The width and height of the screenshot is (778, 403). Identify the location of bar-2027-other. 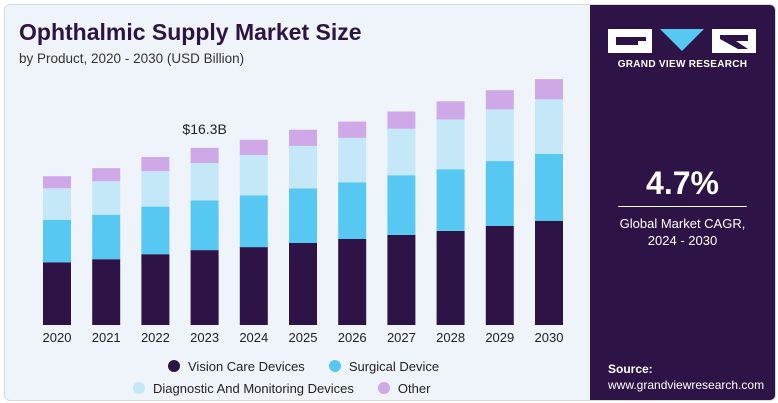
(401, 120).